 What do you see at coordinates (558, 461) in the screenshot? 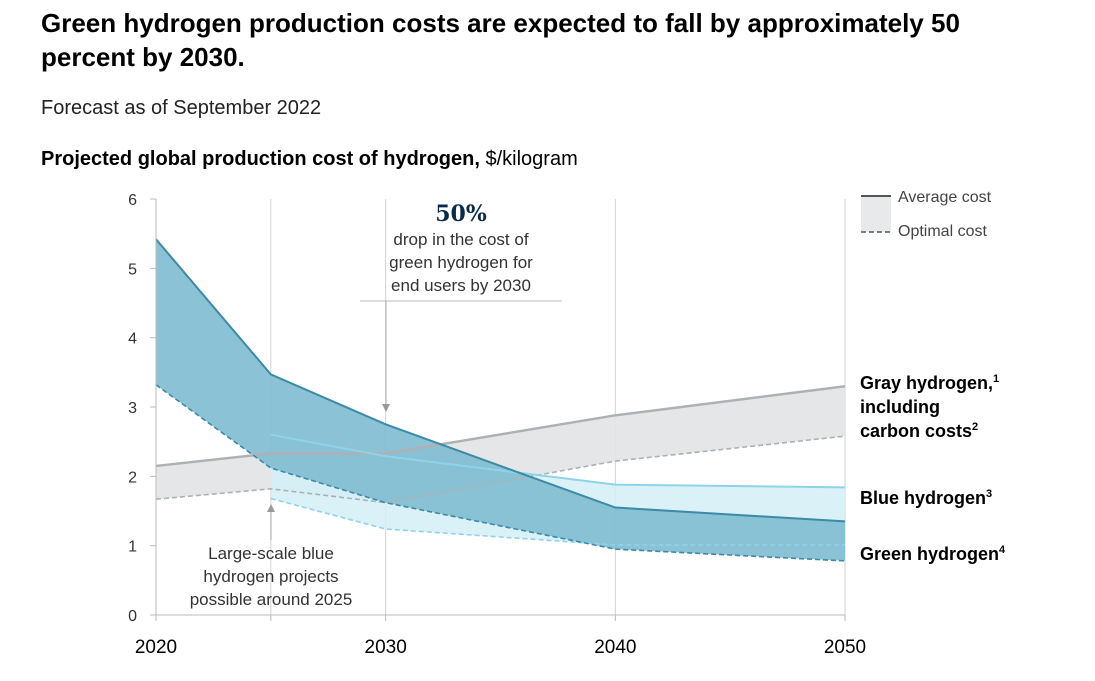
I see `blue-hydrogen-average-line` at bounding box center [558, 461].